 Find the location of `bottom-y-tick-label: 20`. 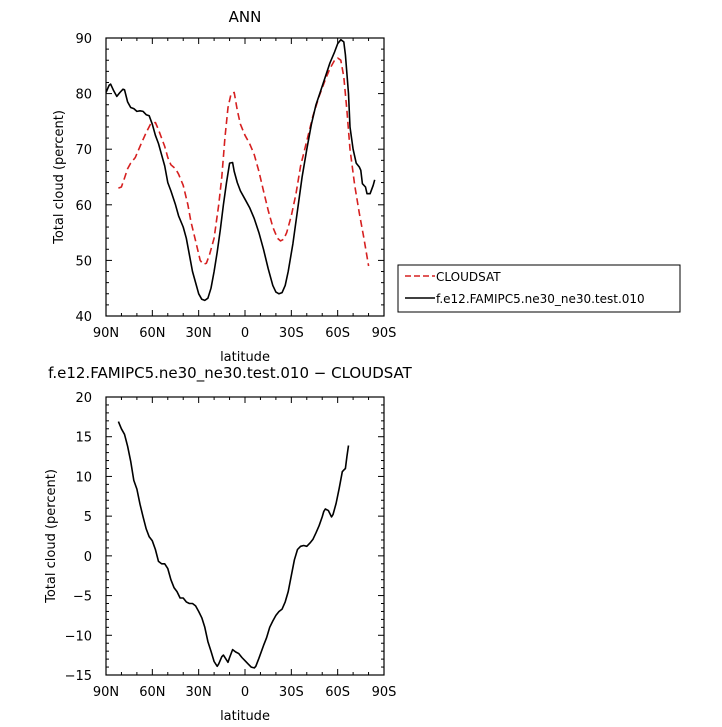

bottom-y-tick-label: 20 is located at coordinates (83, 398).